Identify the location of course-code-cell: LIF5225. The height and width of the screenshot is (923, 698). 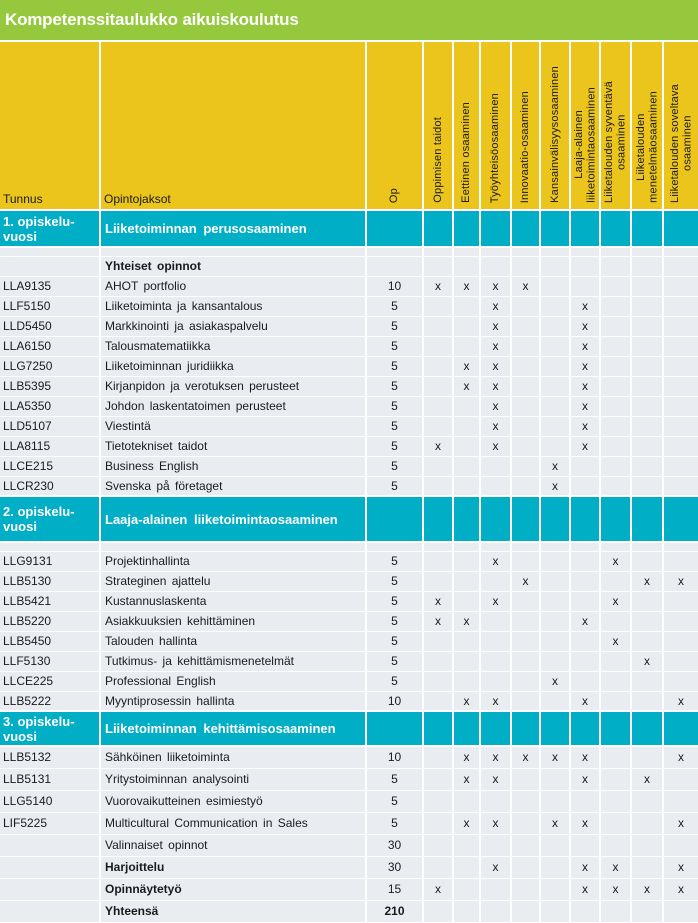
(50, 823).